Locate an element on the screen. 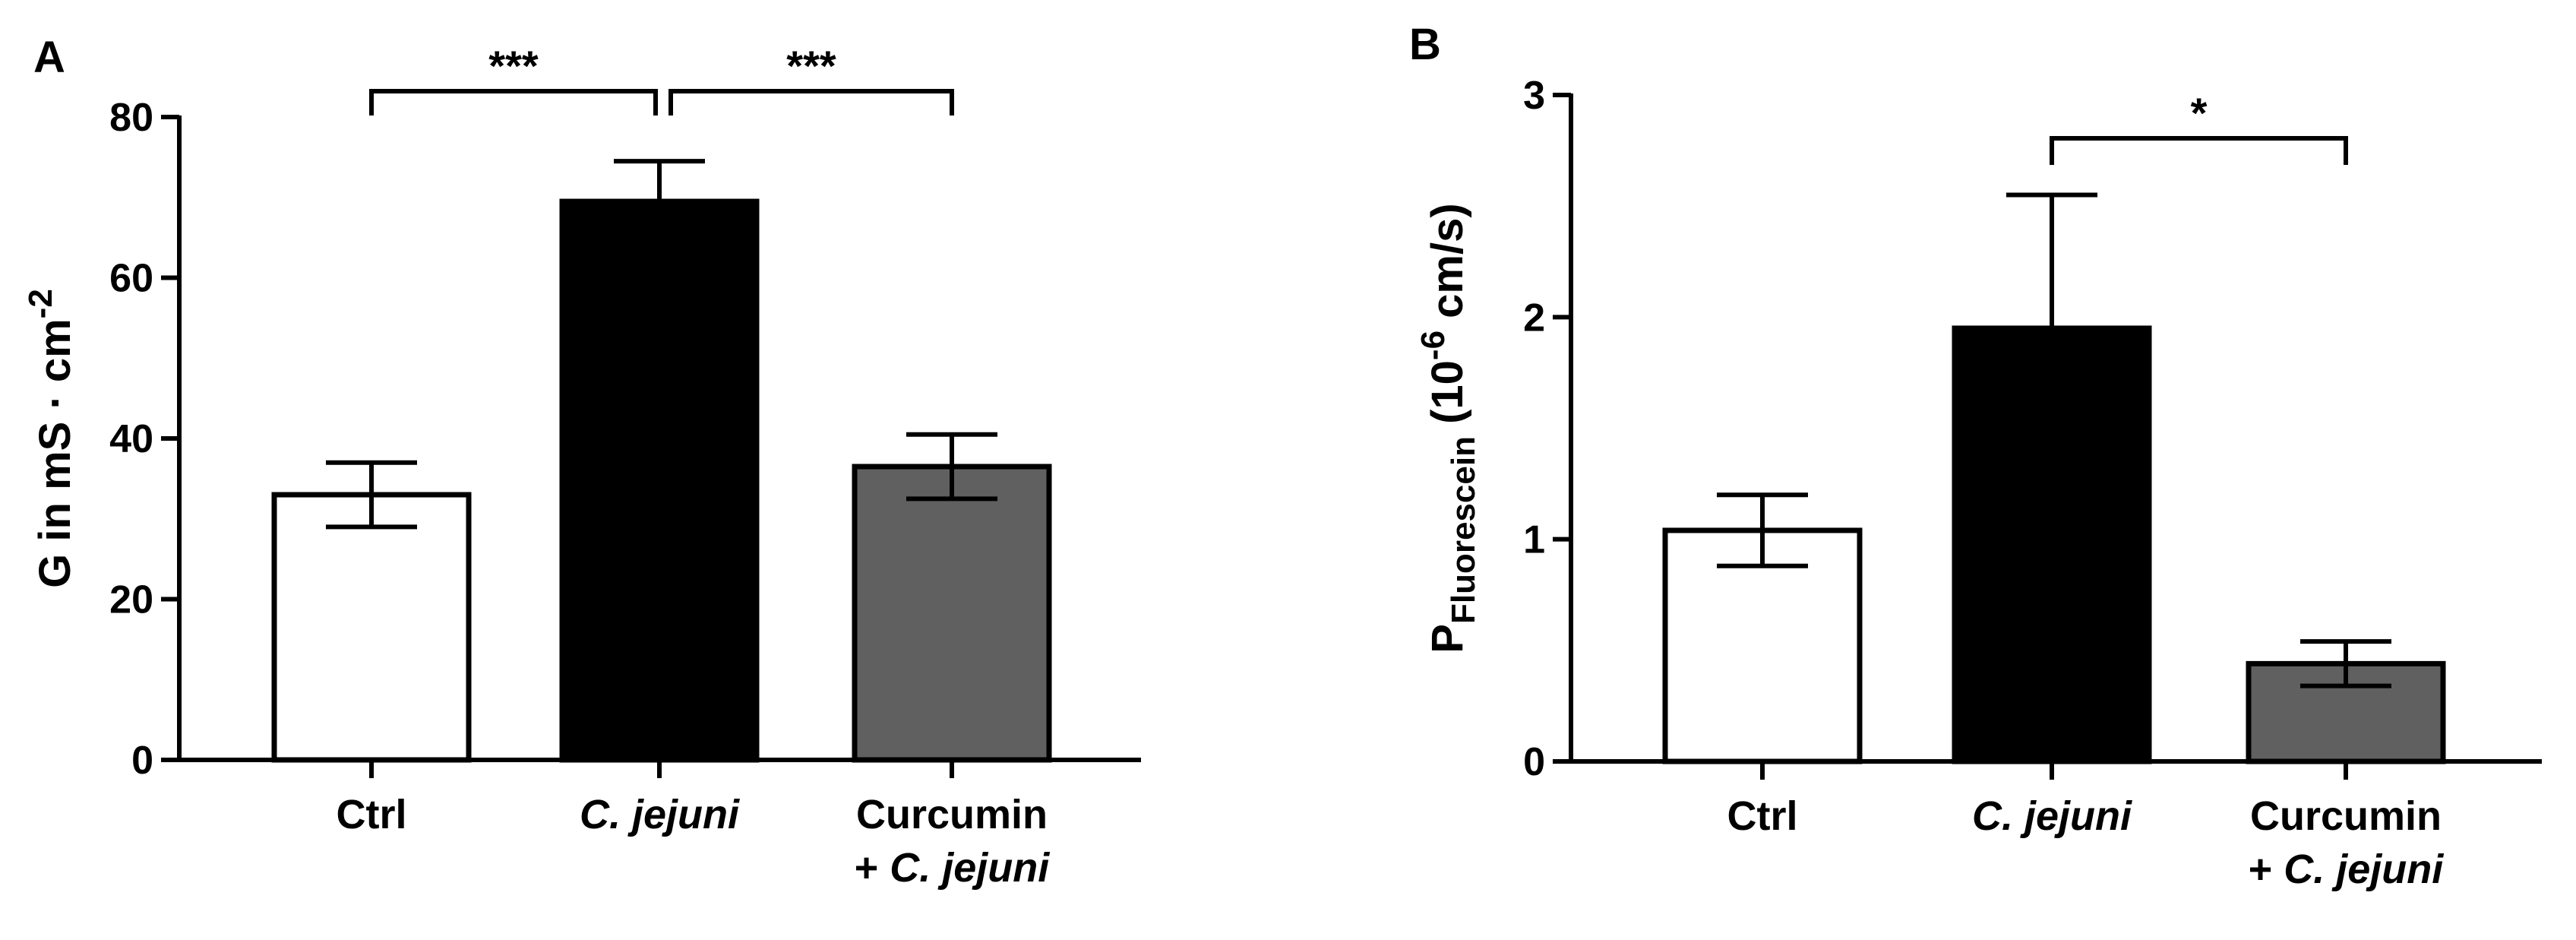 This screenshot has width=2576, height=940. y-axis-label-superscript: -2 is located at coordinates (40, 304).